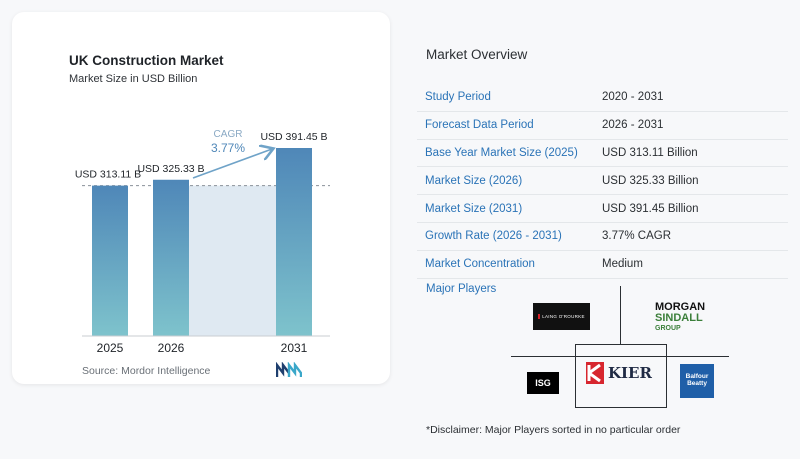  I want to click on value-label: USD 325.33 B, so click(170, 169).